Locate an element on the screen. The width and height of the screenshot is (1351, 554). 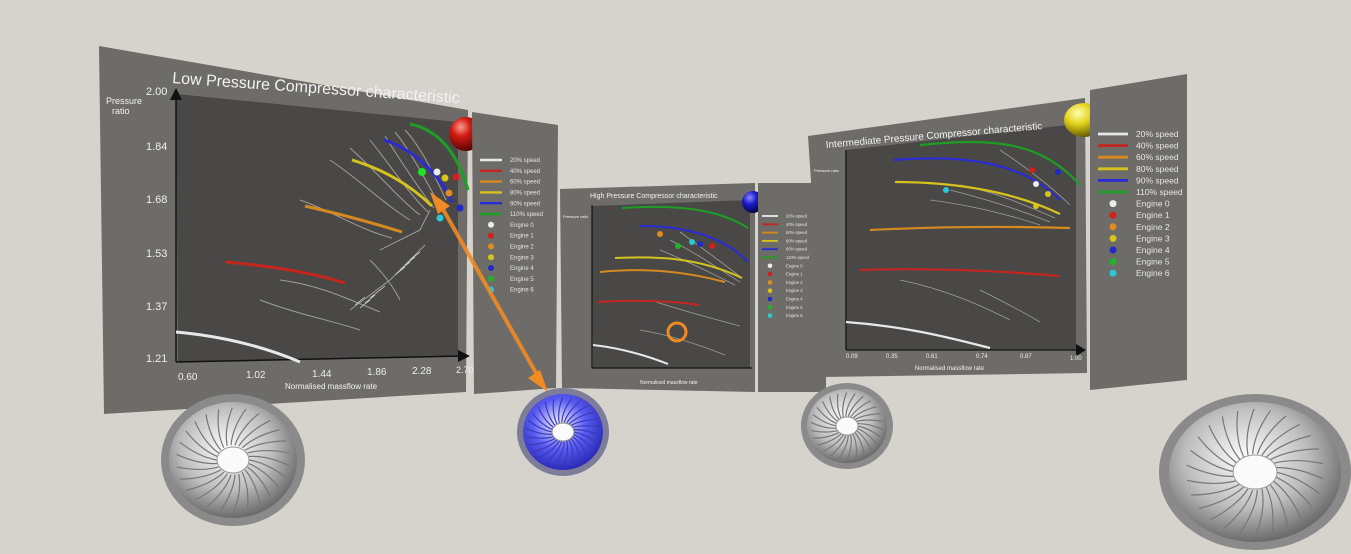
ip-x-tick: 0.35 is located at coordinates (892, 357).